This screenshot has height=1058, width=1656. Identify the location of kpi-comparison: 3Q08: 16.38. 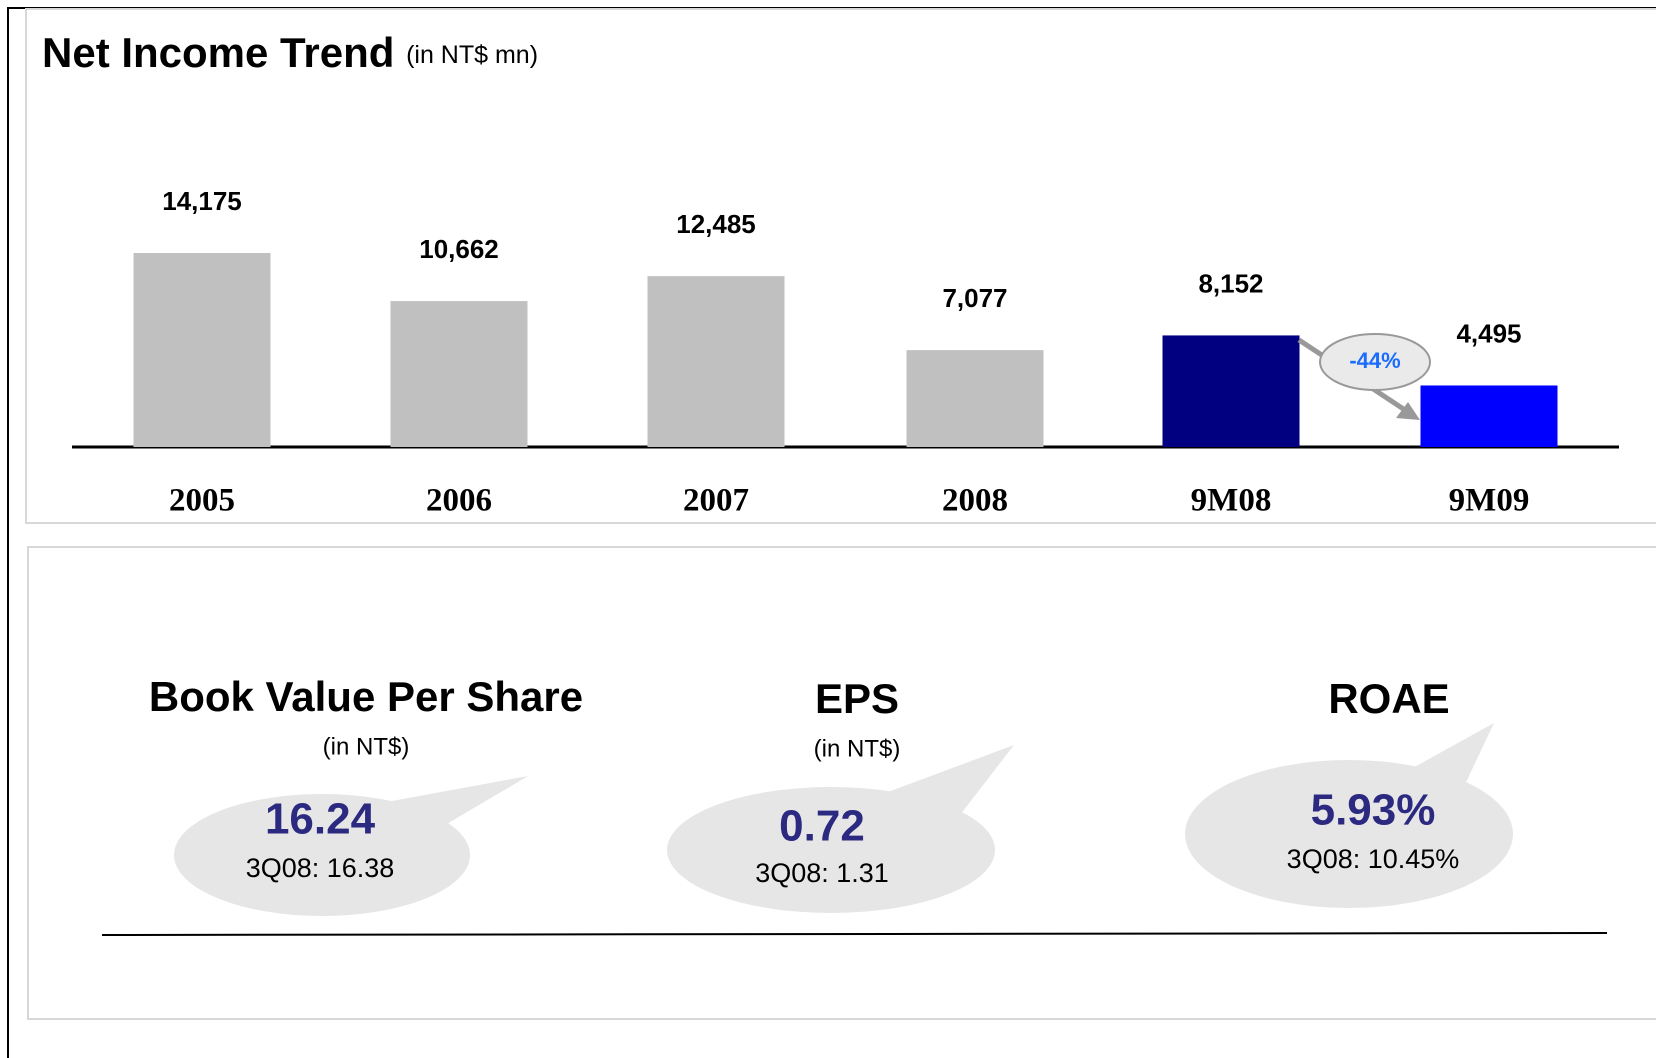
(320, 868).